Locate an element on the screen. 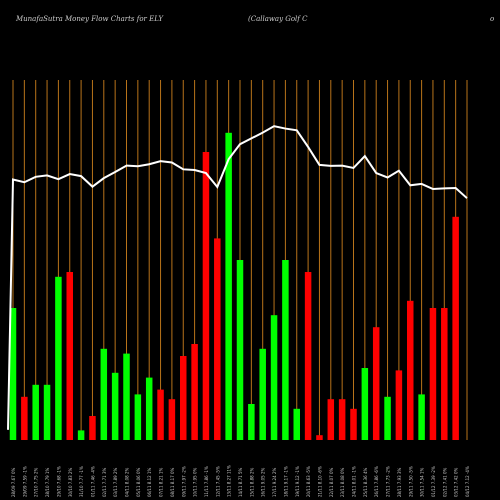 The image size is (500, 500). company-name: (Callaway Golf C is located at coordinates (278, 19).